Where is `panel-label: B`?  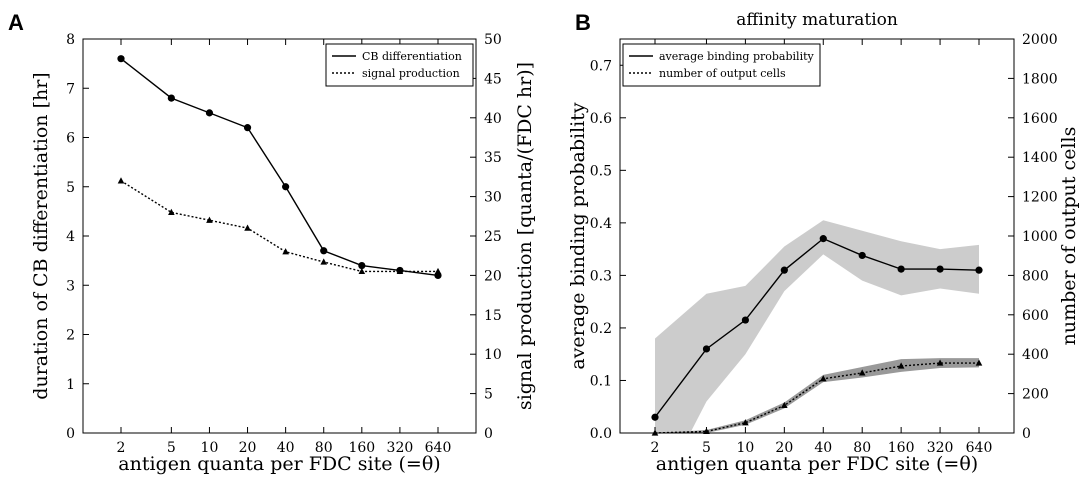
panel-label: B is located at coordinates (583, 22).